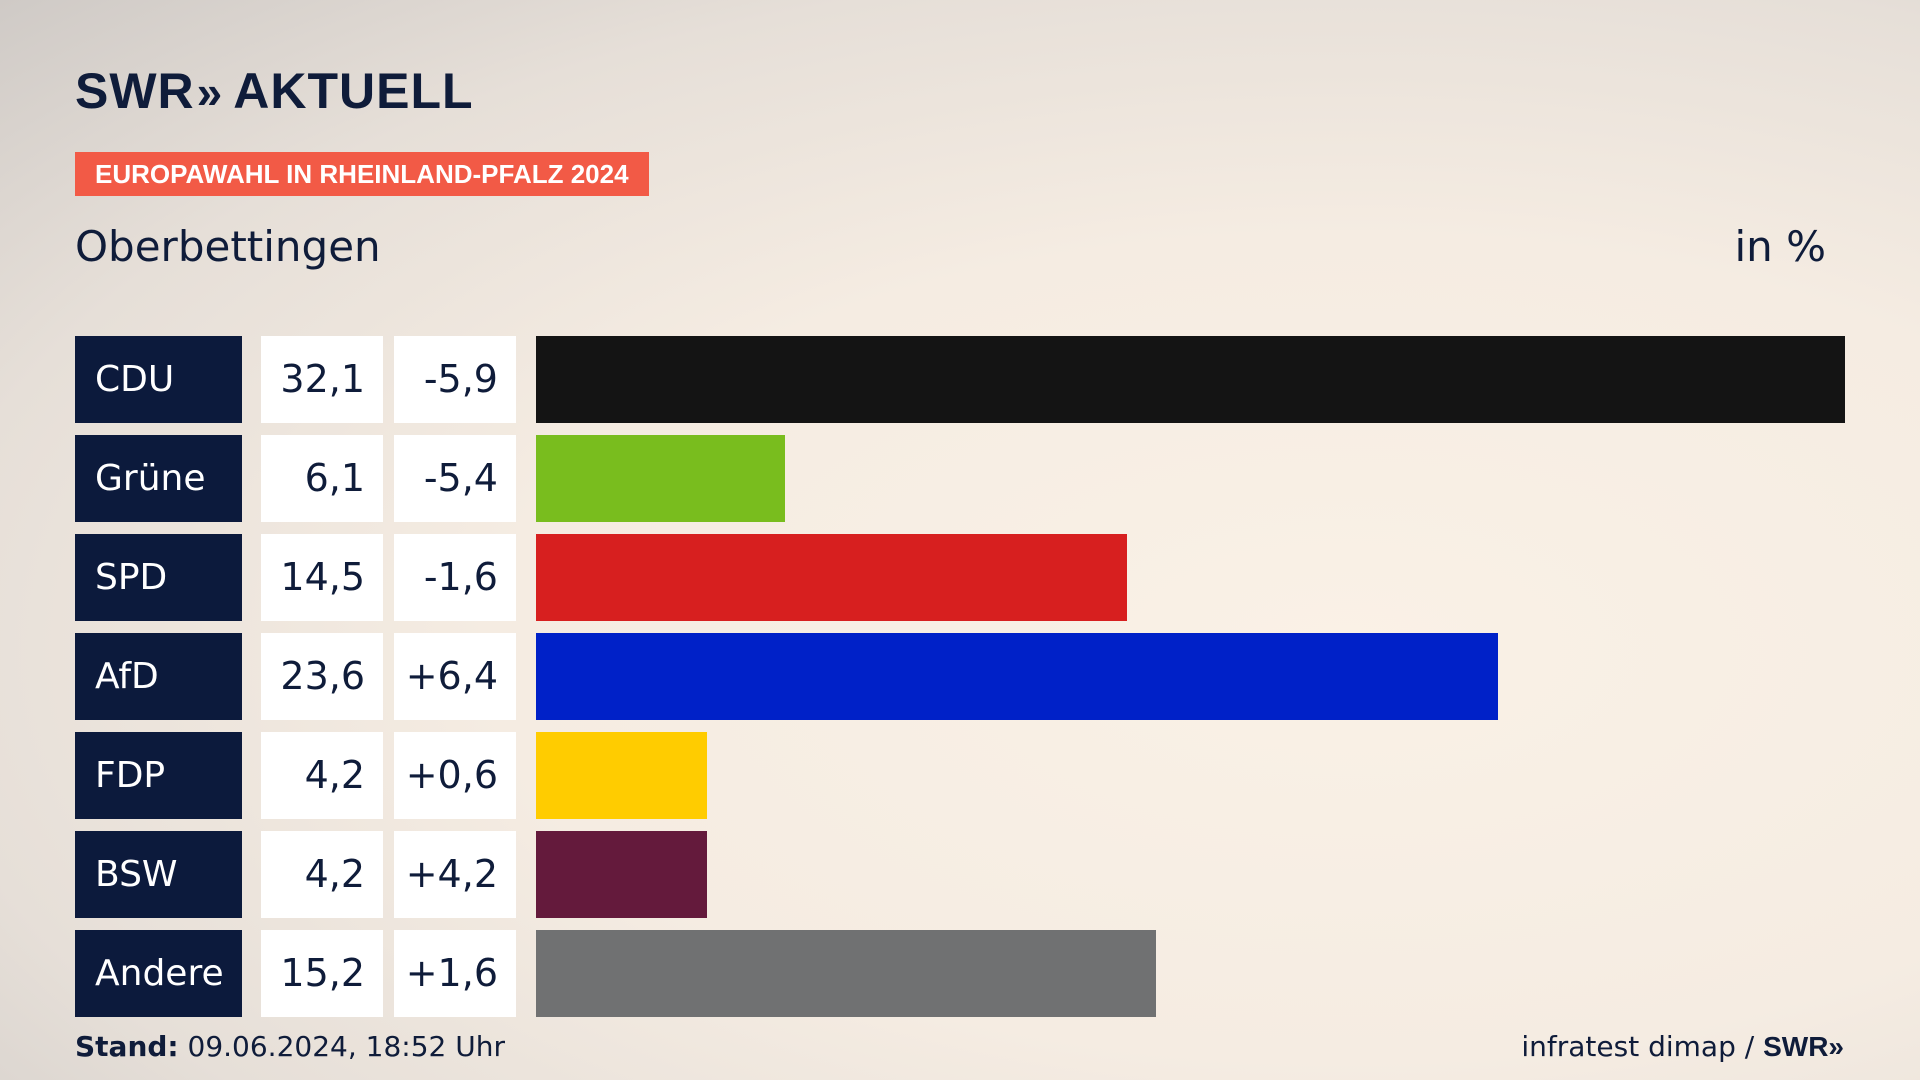 This screenshot has width=1920, height=1080. What do you see at coordinates (158, 577) in the screenshot?
I see `party-label: SPD` at bounding box center [158, 577].